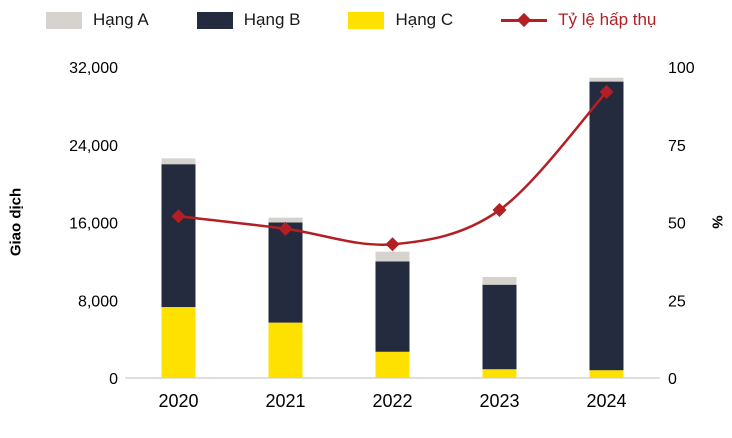 The image size is (732, 438). What do you see at coordinates (93, 68) in the screenshot?
I see `y-axis-tick-label: 32,000` at bounding box center [93, 68].